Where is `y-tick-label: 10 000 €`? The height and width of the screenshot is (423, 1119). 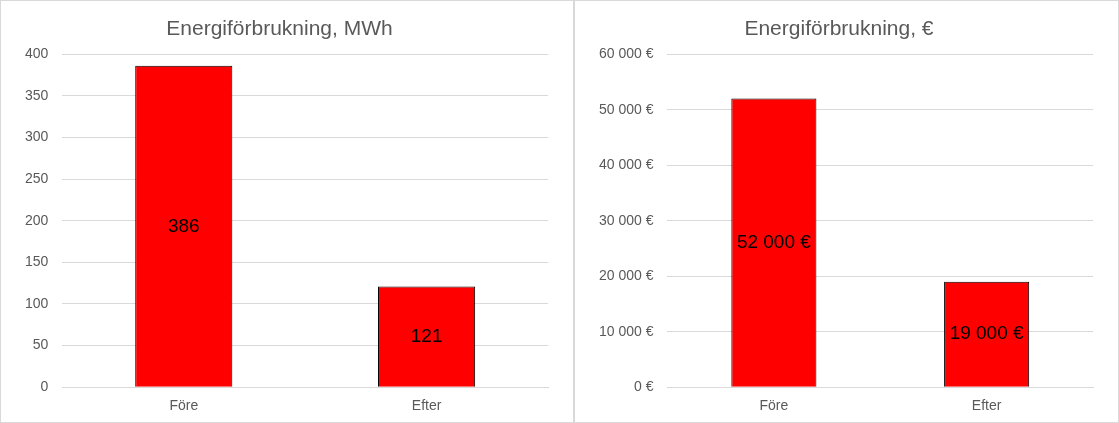 y-tick-label: 10 000 € is located at coordinates (626, 330).